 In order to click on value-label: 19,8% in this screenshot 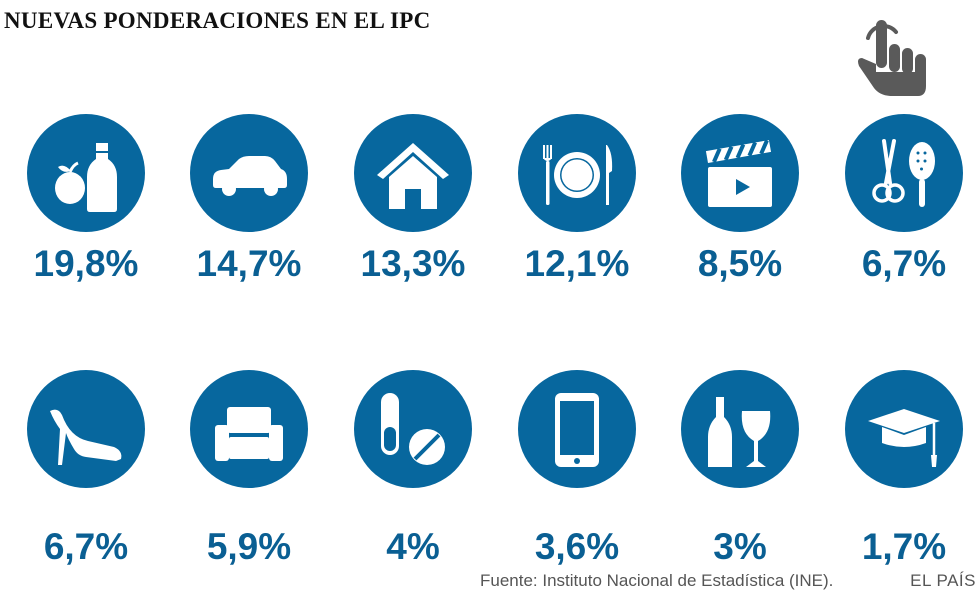, I will do `click(86, 263)`.